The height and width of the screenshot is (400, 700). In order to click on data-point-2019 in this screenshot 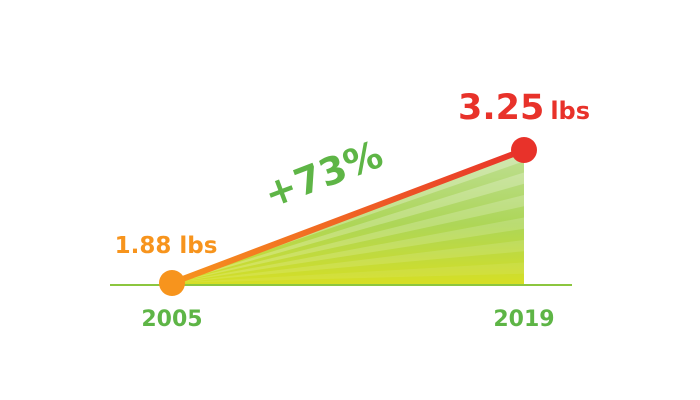, I will do `click(524, 150)`.